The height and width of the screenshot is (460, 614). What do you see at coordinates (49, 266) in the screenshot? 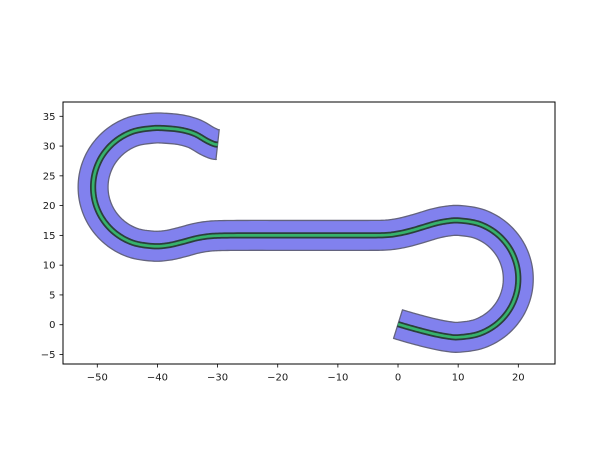
I see `y-tick-label: 10` at bounding box center [49, 266].